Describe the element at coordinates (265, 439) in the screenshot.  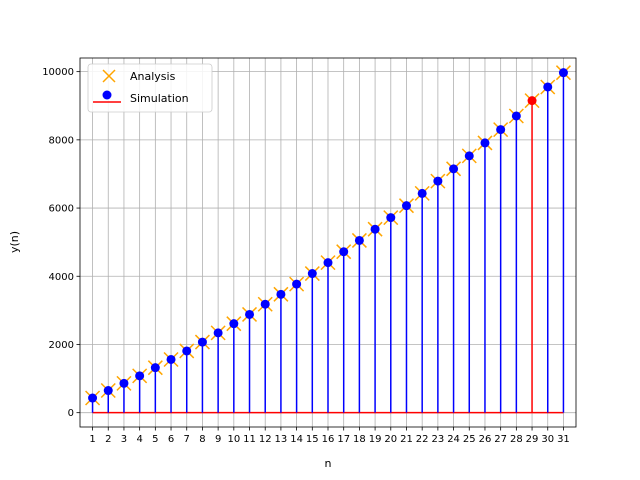
I see `x-tick-label: 12` at that location.